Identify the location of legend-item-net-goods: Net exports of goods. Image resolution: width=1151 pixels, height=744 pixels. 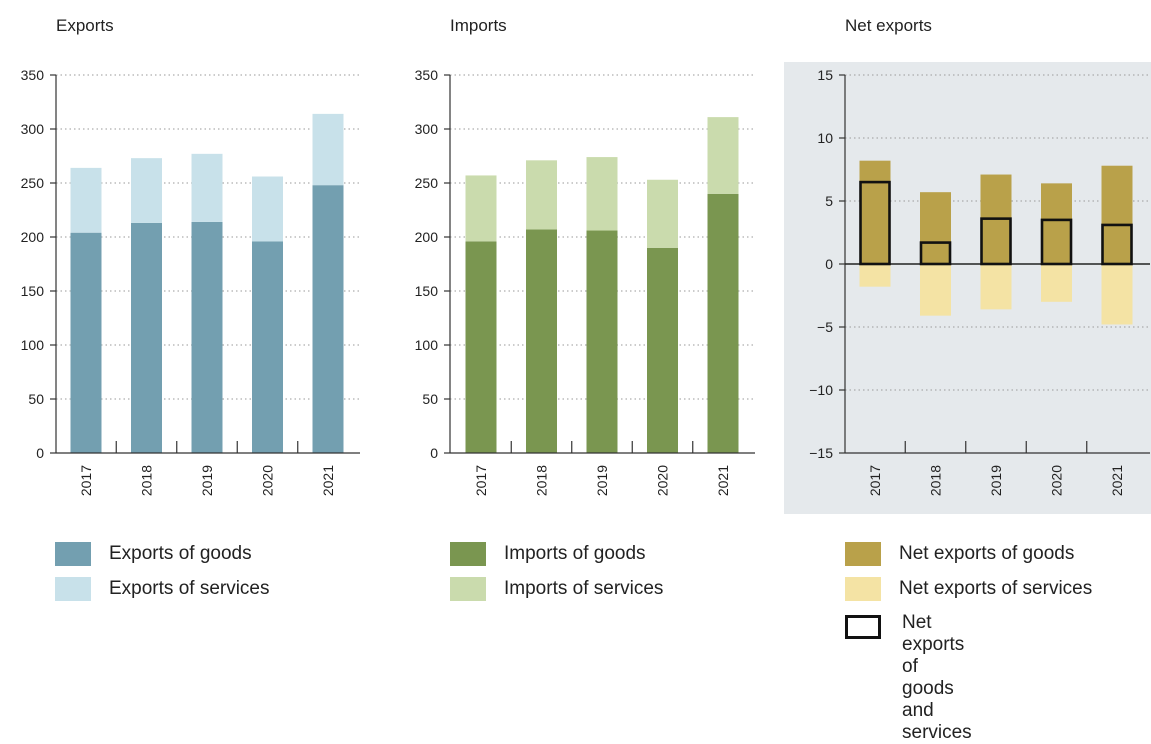
(959, 554).